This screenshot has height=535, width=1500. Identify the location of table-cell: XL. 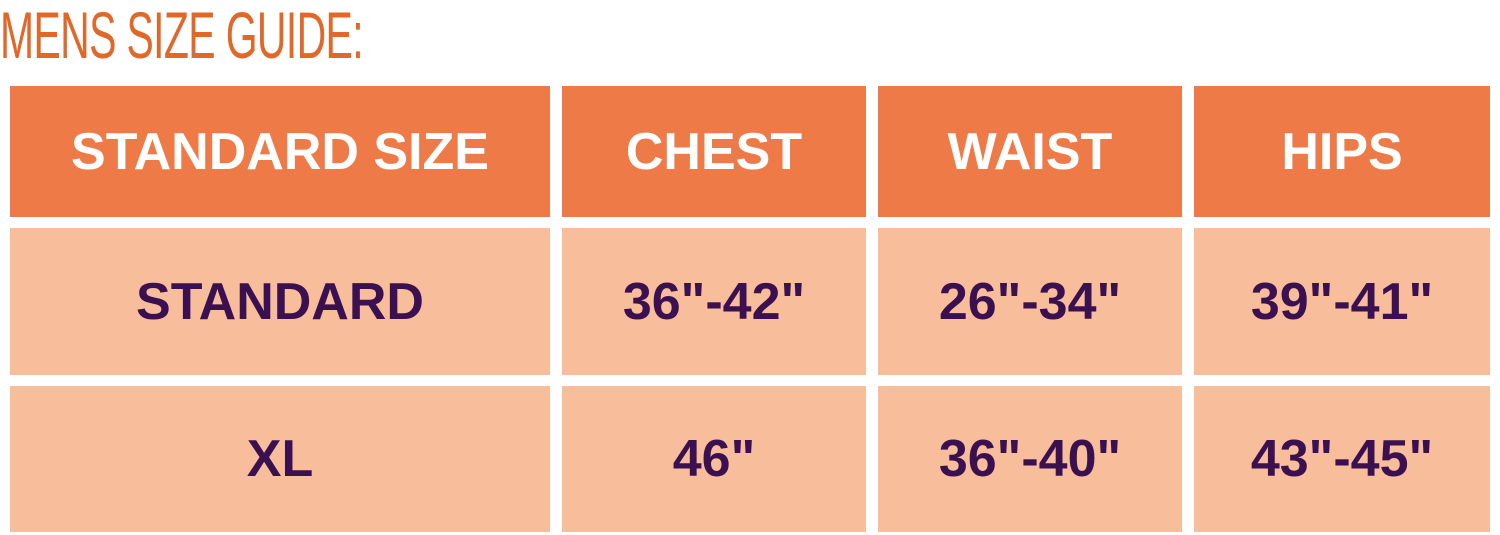
(280, 459).